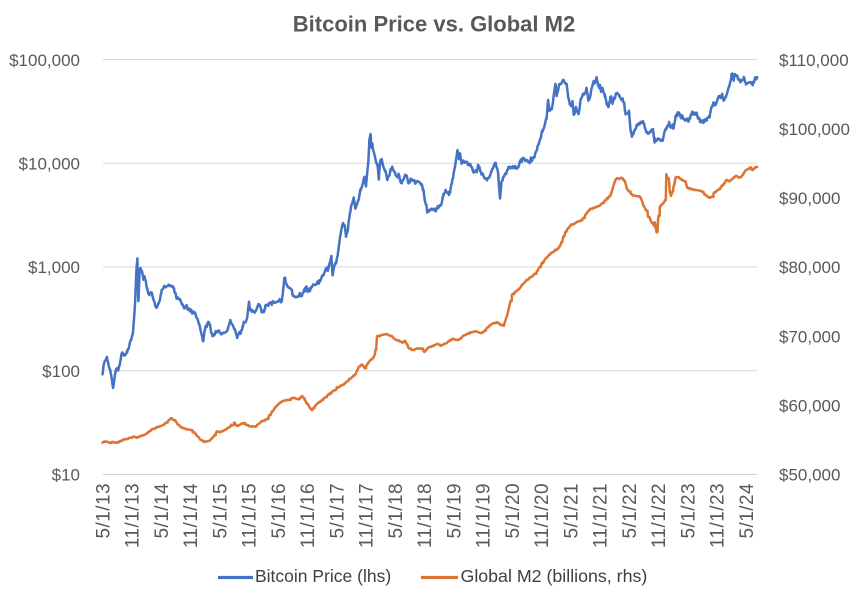 Image resolution: width=860 pixels, height=599 pixels. I want to click on svg-text: $10, so click(66, 475).